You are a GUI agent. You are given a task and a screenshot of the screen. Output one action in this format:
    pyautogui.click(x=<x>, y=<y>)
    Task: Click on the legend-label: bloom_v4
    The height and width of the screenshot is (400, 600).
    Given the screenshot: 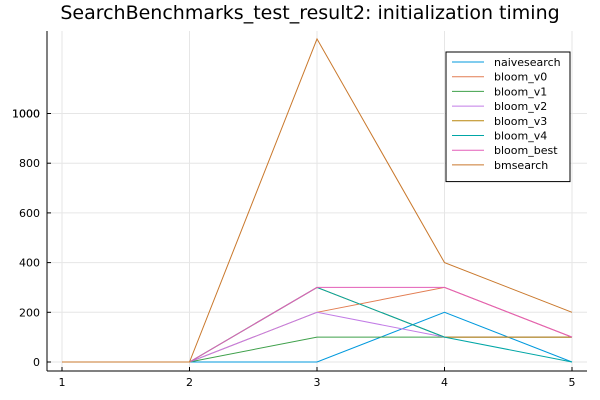 What is the action you would take?
    pyautogui.click(x=520, y=136)
    